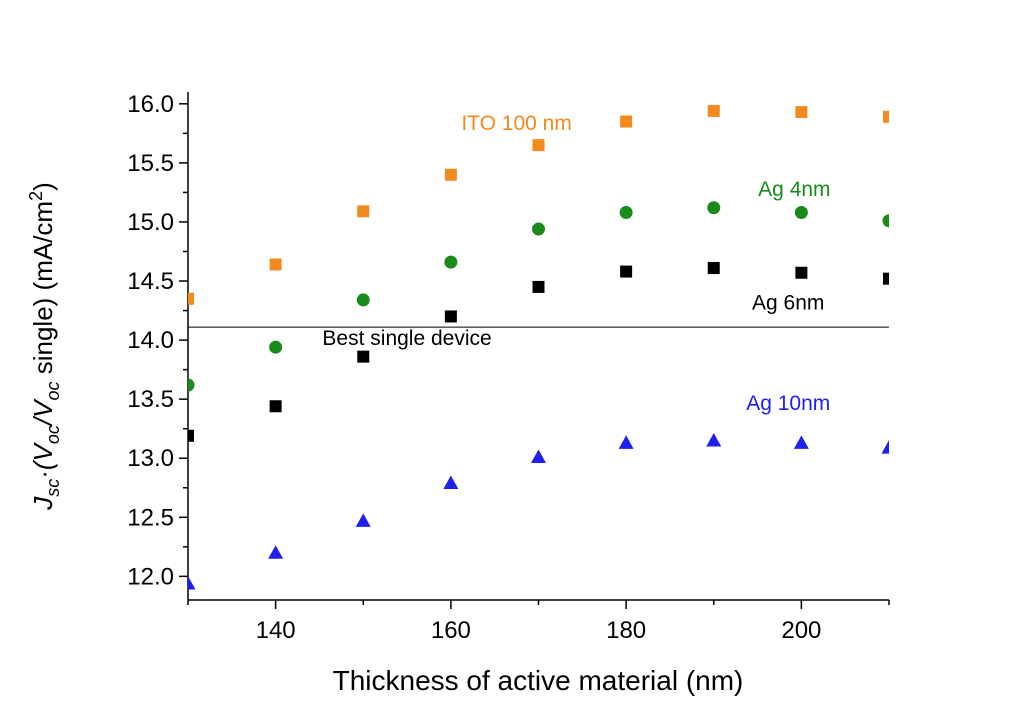  Describe the element at coordinates (53, 390) in the screenshot. I see `y-label-v2-sub: oc` at that location.